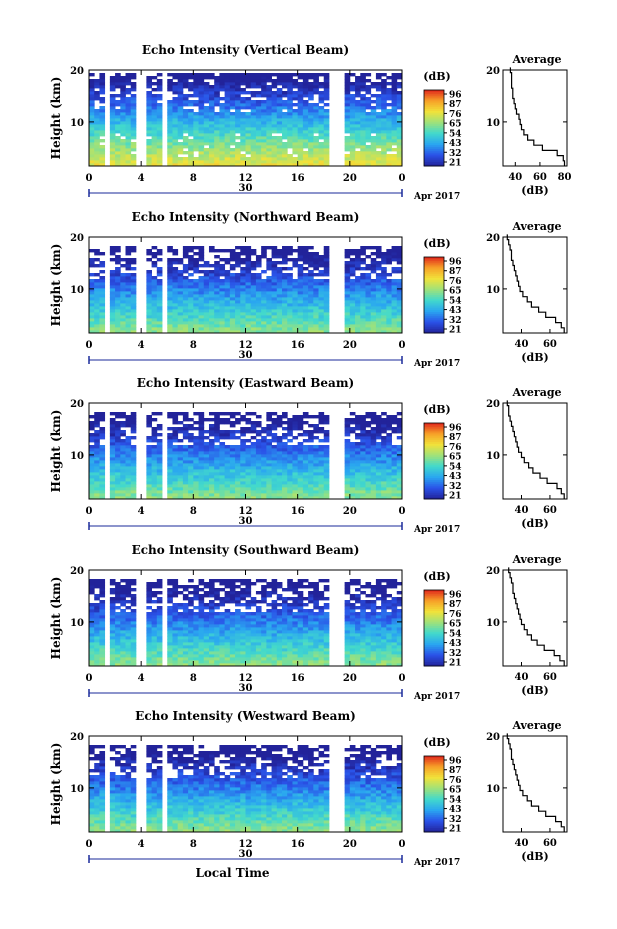 The height and width of the screenshot is (929, 617). I want to click on colorbar-tick-label: 87, so click(455, 272).